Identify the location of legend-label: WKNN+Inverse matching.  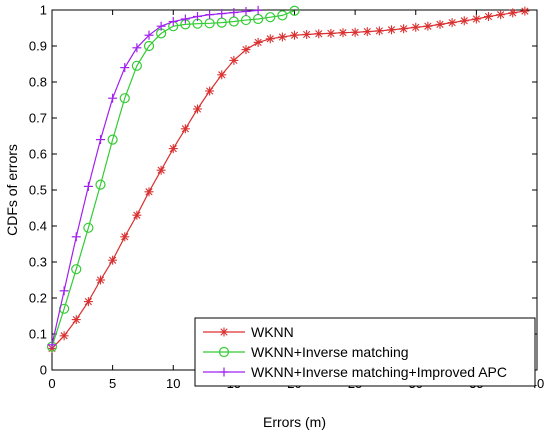
(330, 352).